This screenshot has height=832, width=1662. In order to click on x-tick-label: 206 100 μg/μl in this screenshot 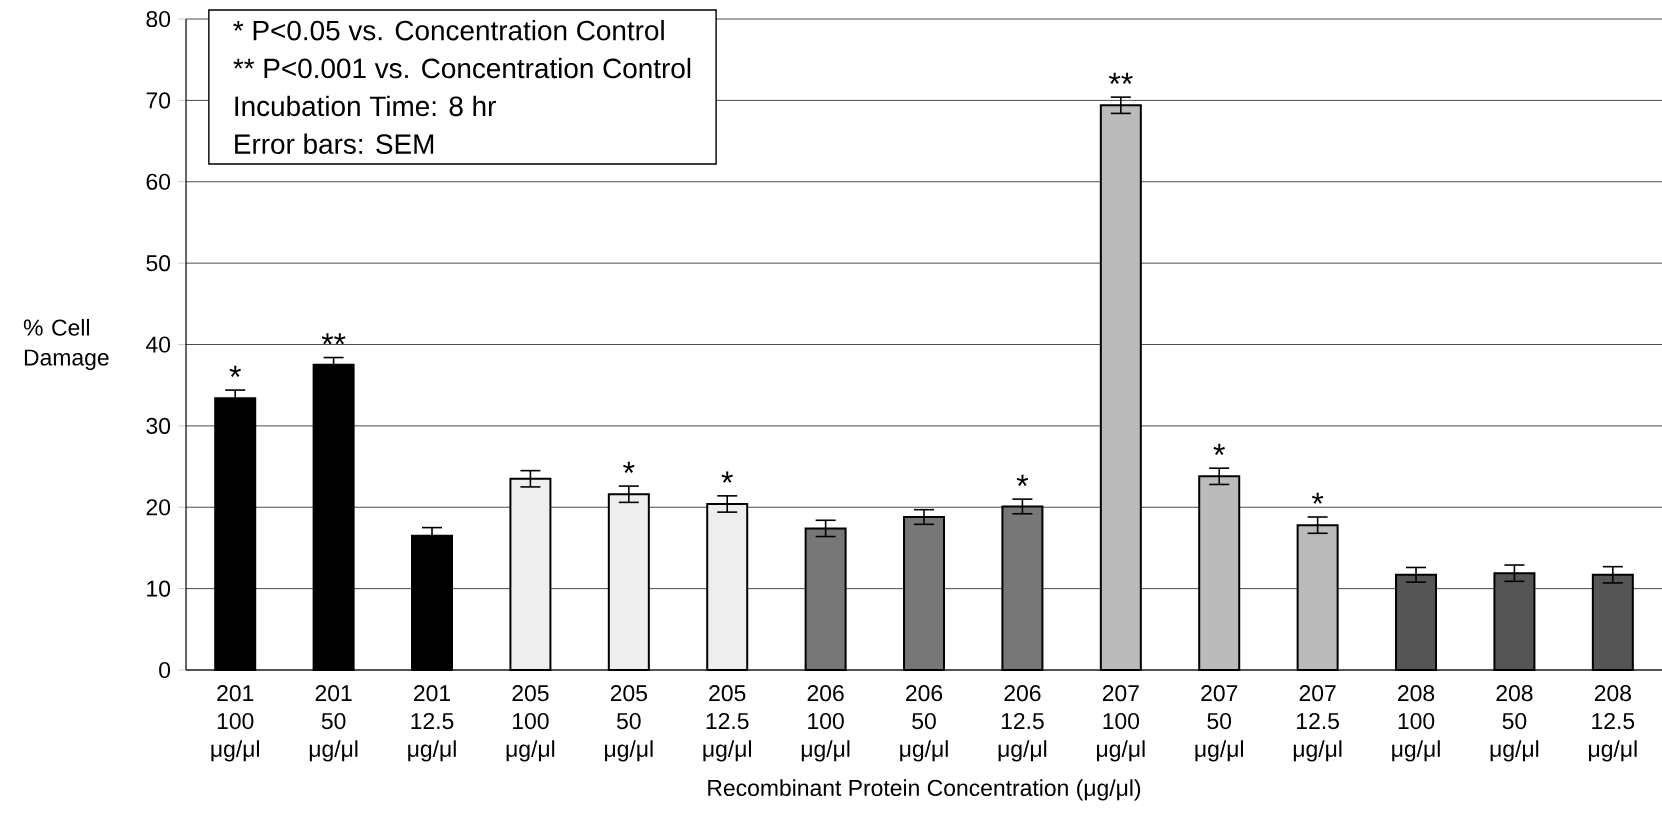, I will do `click(825, 723)`.